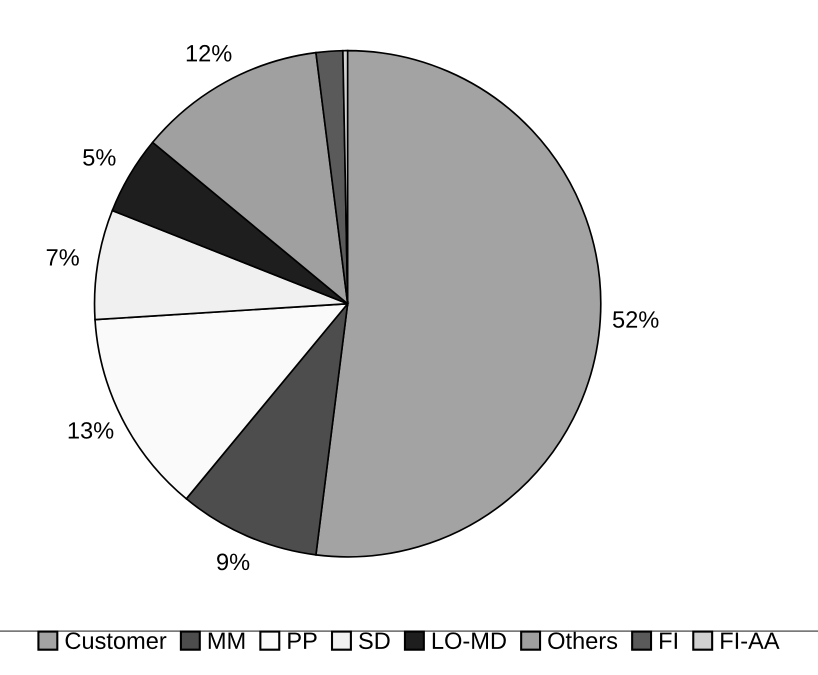 This screenshot has width=818, height=675. What do you see at coordinates (583, 641) in the screenshot?
I see `legend-label: Others` at bounding box center [583, 641].